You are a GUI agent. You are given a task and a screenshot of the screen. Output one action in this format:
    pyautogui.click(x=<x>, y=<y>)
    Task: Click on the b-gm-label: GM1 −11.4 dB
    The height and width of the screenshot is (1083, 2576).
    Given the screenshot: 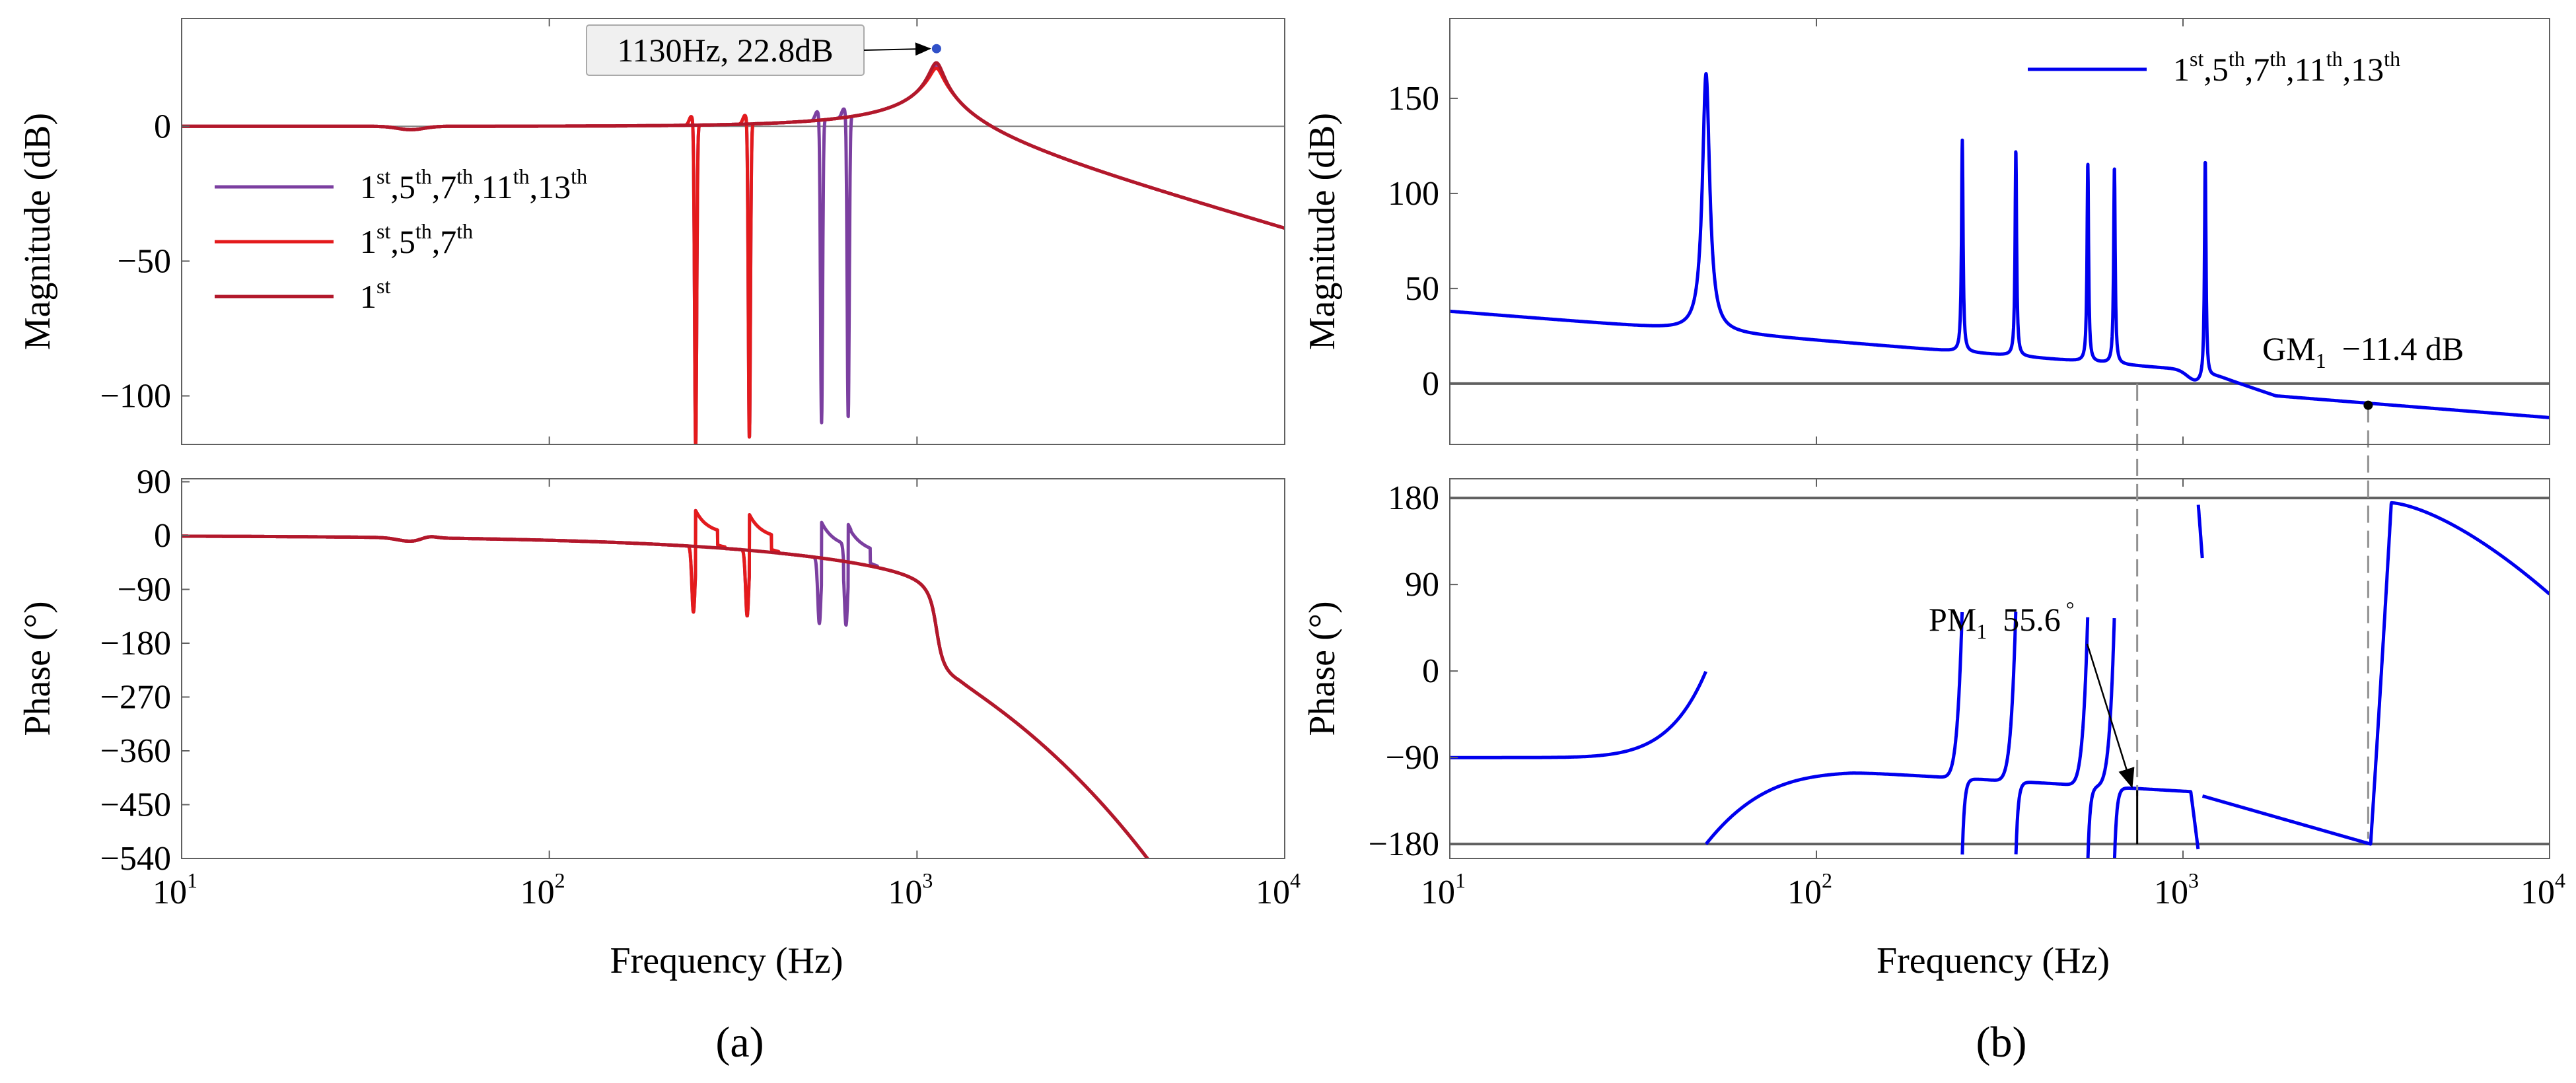 What is the action you would take?
    pyautogui.click(x=2363, y=351)
    